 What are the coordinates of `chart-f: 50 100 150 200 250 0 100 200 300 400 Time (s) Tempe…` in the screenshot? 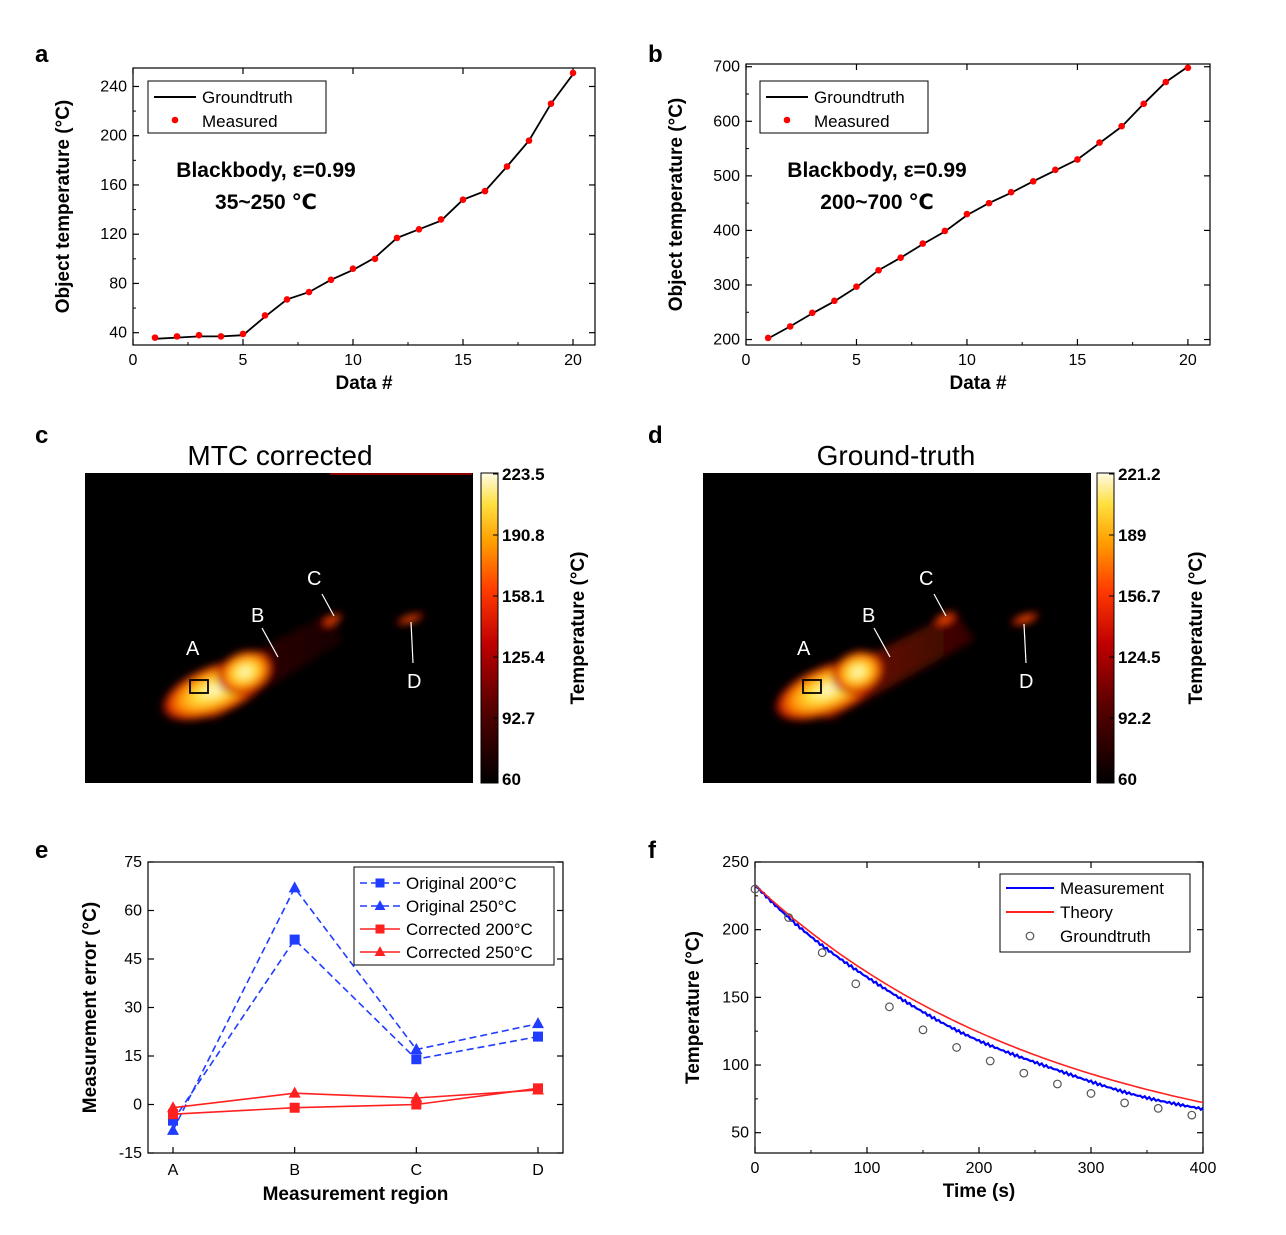 It's located at (949, 1028).